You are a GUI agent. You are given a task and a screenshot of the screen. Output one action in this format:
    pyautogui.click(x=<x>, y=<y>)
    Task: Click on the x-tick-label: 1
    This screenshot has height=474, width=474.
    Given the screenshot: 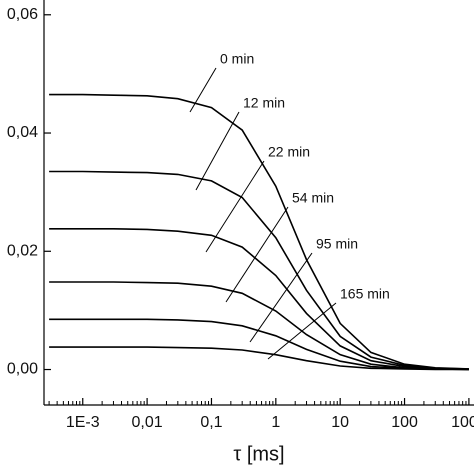 What is the action you would take?
    pyautogui.click(x=275, y=422)
    